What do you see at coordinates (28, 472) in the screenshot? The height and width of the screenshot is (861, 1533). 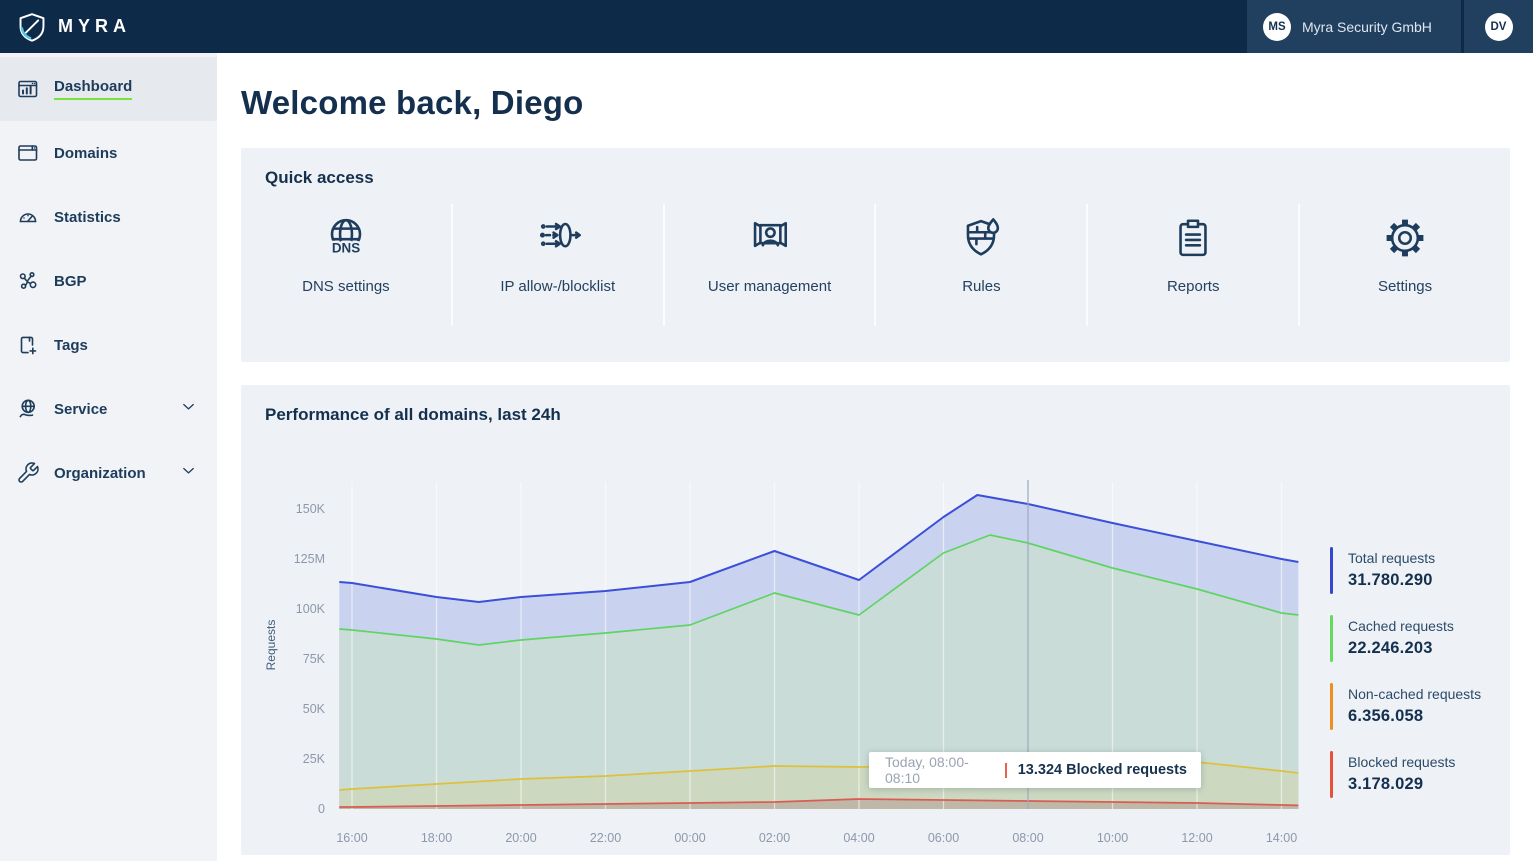 I see `organization-icon` at bounding box center [28, 472].